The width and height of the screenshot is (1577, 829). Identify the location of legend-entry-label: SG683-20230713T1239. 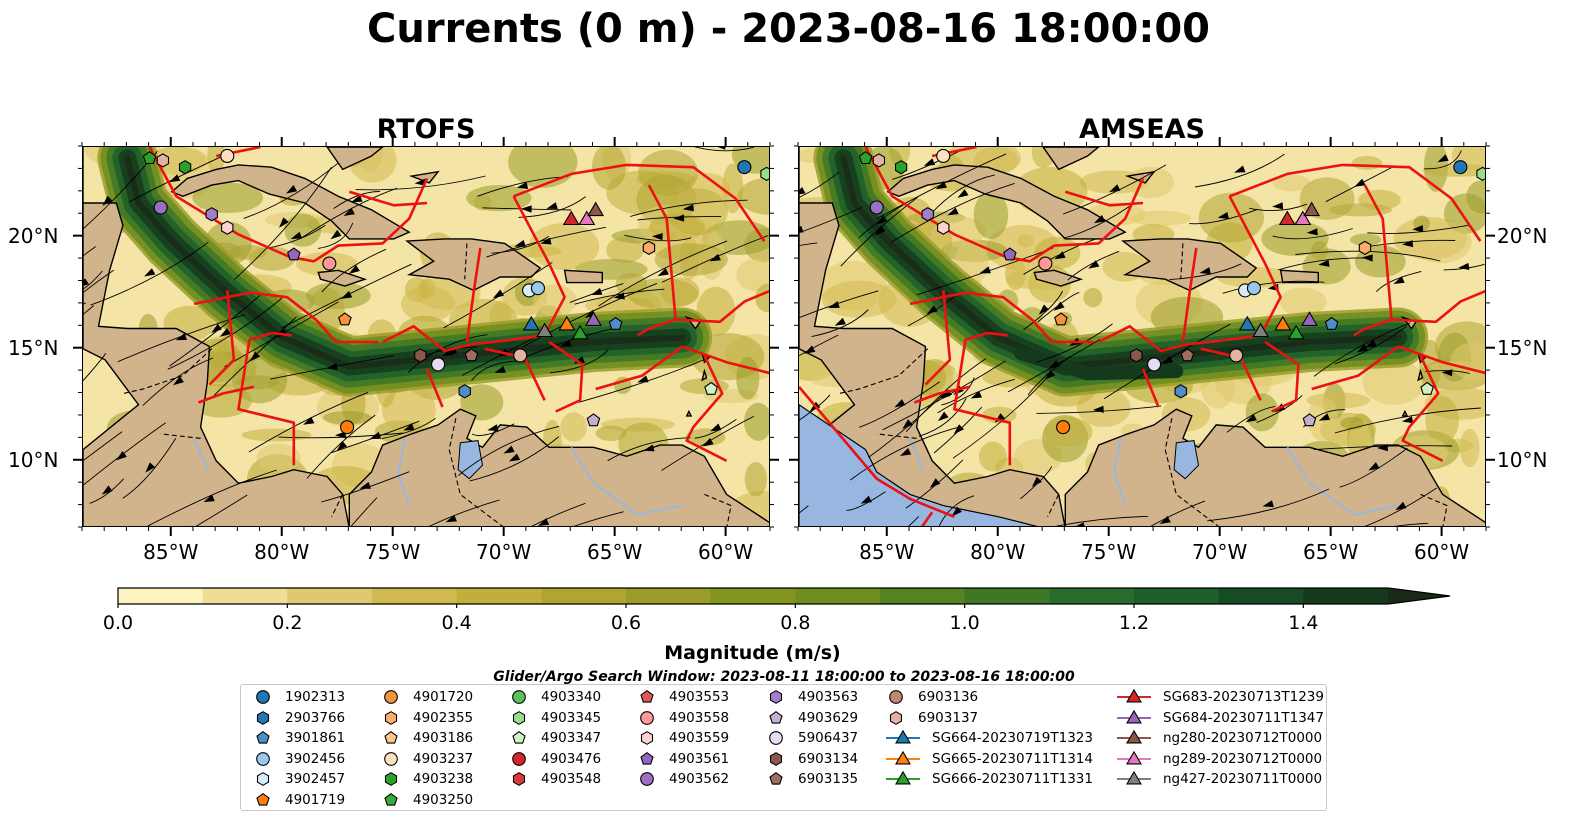
(1243, 697).